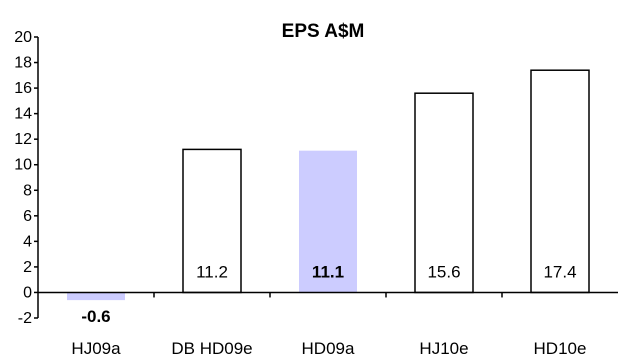 The image size is (618, 358). What do you see at coordinates (328, 221) in the screenshot?
I see `bar-hd09a` at bounding box center [328, 221].